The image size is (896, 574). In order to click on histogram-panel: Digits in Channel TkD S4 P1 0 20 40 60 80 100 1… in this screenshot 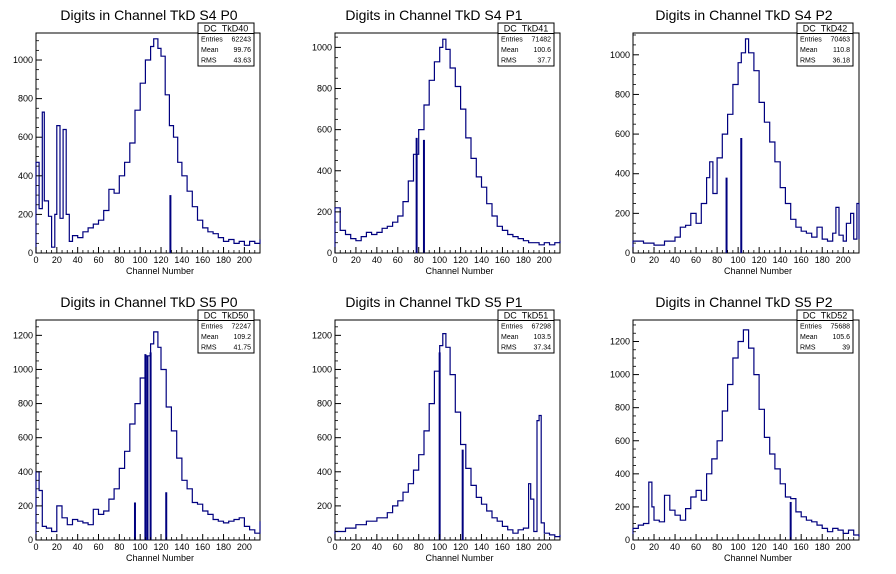, I will do `click(436, 141)`.